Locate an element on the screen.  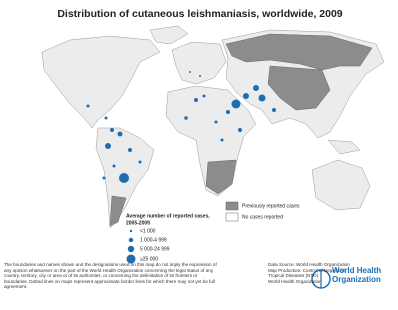
legend-area: No cases reported is located at coordinates (262, 217).